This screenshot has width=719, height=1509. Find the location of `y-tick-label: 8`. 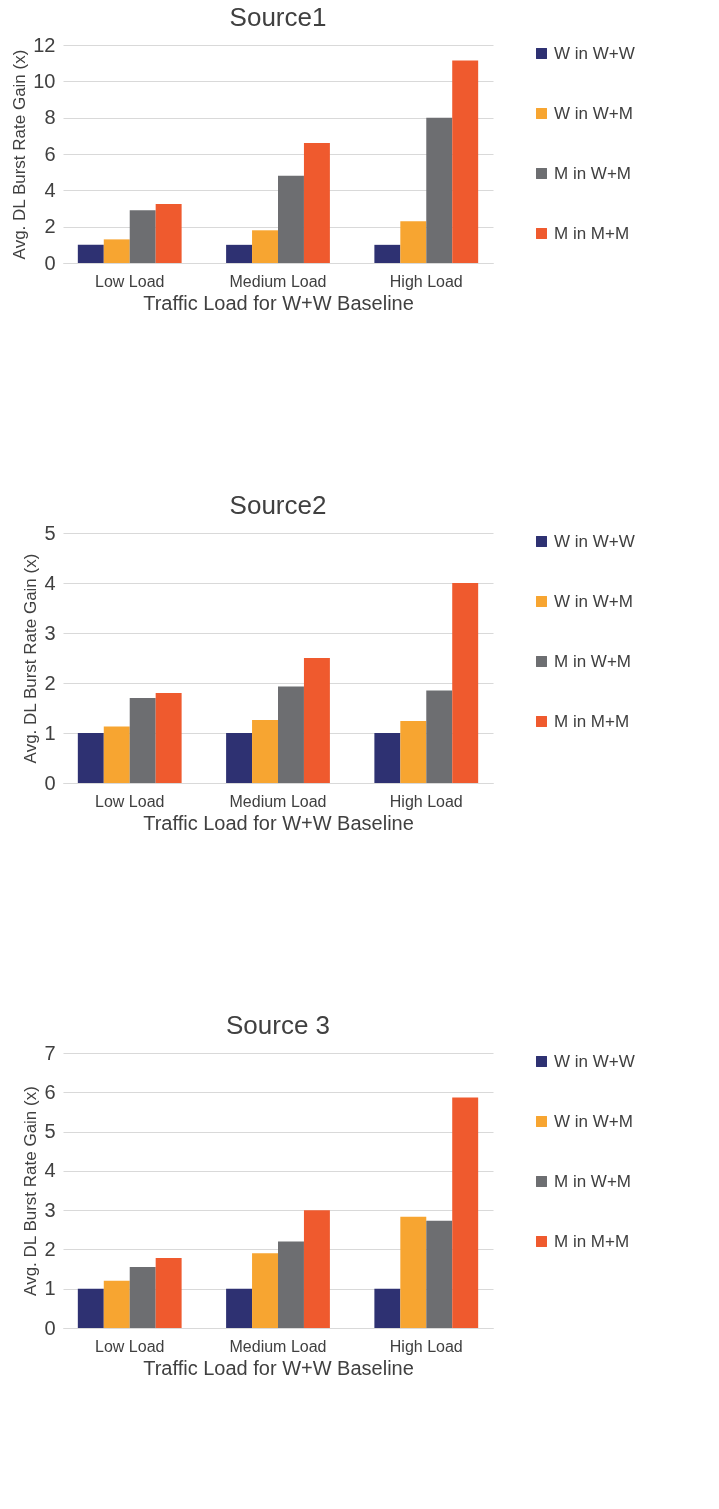

y-tick-label: 8 is located at coordinates (50, 117).